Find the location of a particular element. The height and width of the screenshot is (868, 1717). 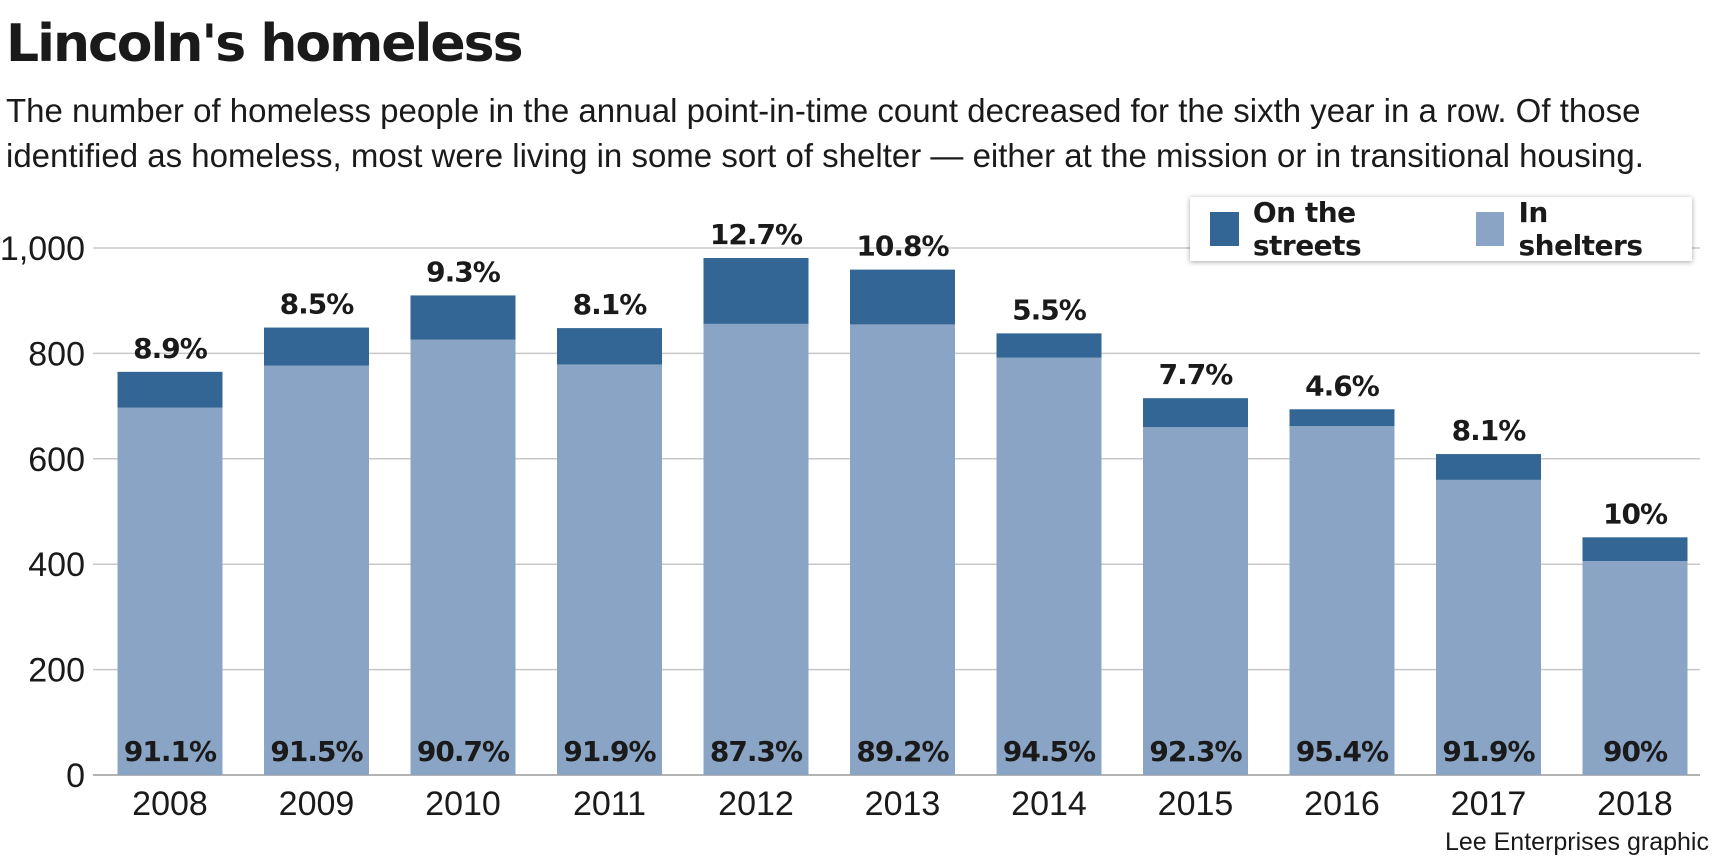

legend-label-streets: On the streets is located at coordinates (1307, 229).